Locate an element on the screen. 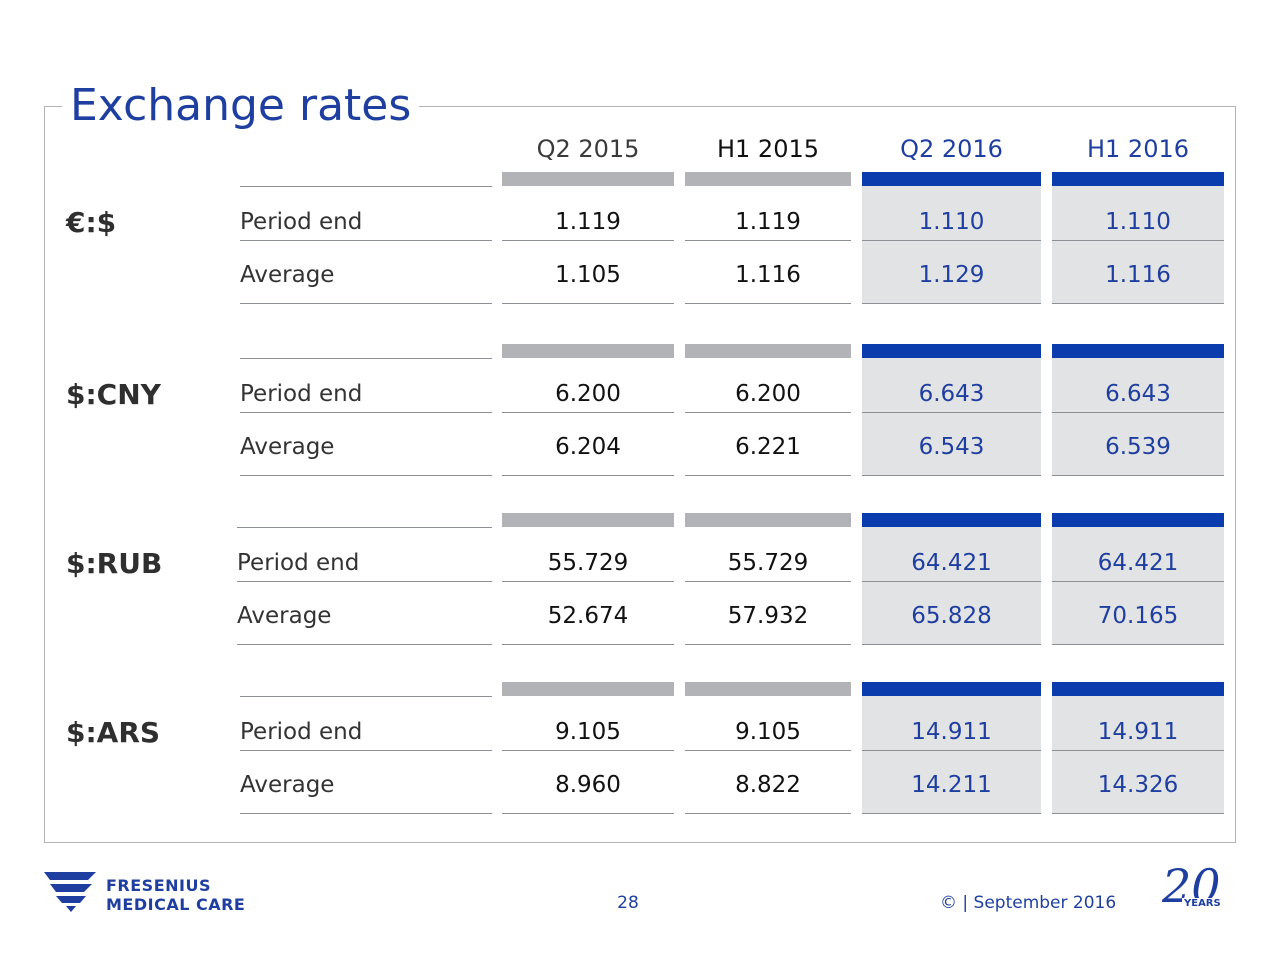 The height and width of the screenshot is (960, 1280). rate-value-cell: 57.932 is located at coordinates (768, 616).